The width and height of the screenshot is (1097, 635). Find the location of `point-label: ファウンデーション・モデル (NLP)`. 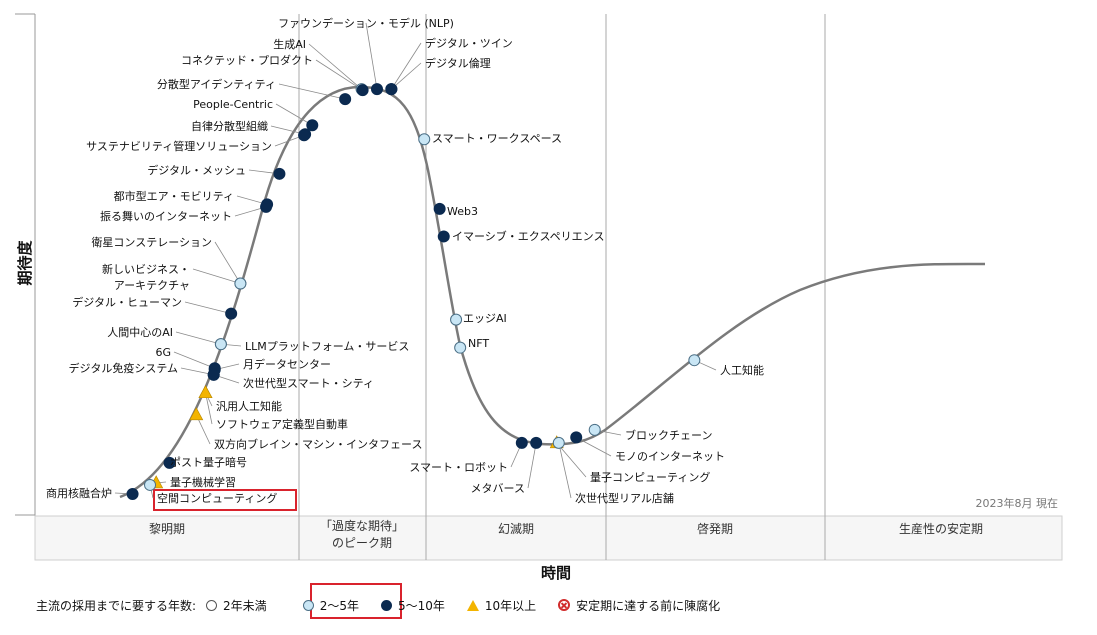

point-label: ファウンデーション・モデル (NLP) is located at coordinates (366, 23).